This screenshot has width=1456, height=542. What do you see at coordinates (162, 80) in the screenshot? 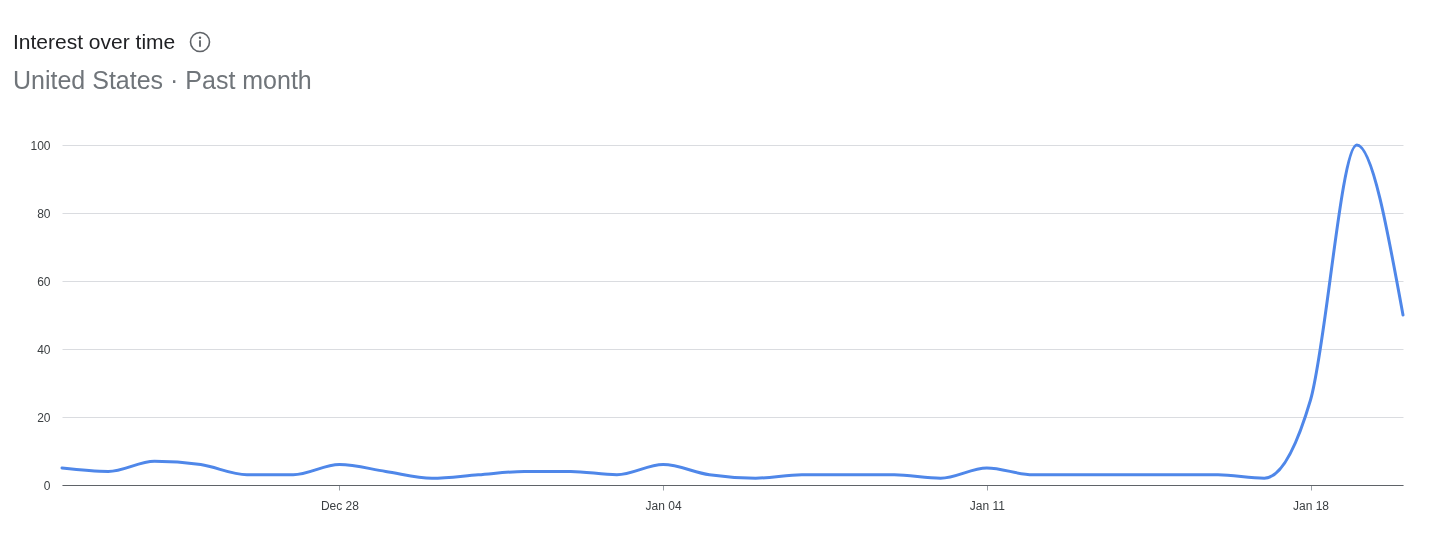
I see `chart-subtitle: United States · Past month` at bounding box center [162, 80].